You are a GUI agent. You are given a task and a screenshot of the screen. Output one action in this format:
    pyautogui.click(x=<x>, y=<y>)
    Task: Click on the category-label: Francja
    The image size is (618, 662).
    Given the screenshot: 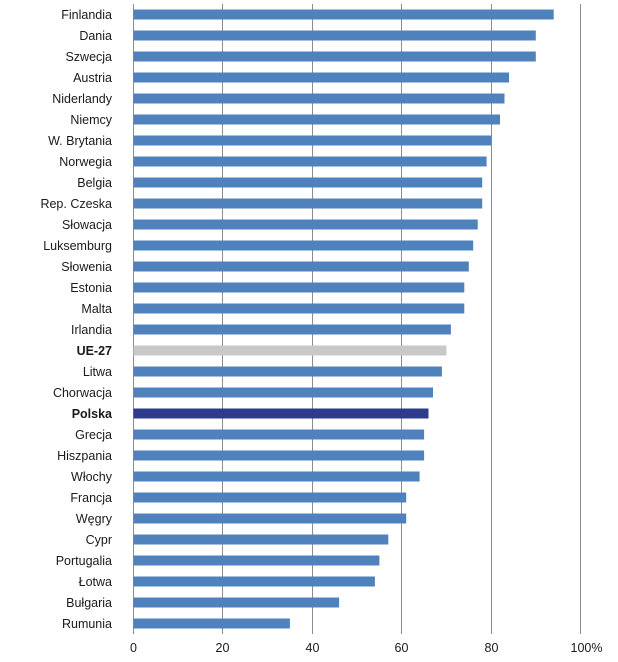 What is the action you would take?
    pyautogui.click(x=91, y=498)
    